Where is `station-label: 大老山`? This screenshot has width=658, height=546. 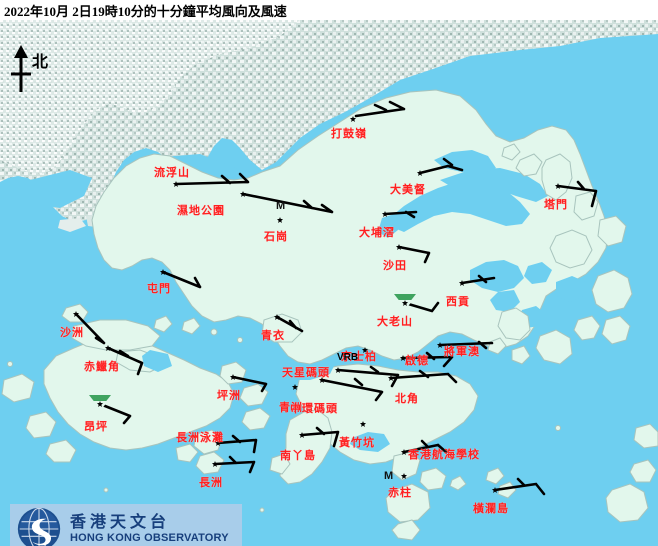
station-label: 大老山 is located at coordinates (395, 322).